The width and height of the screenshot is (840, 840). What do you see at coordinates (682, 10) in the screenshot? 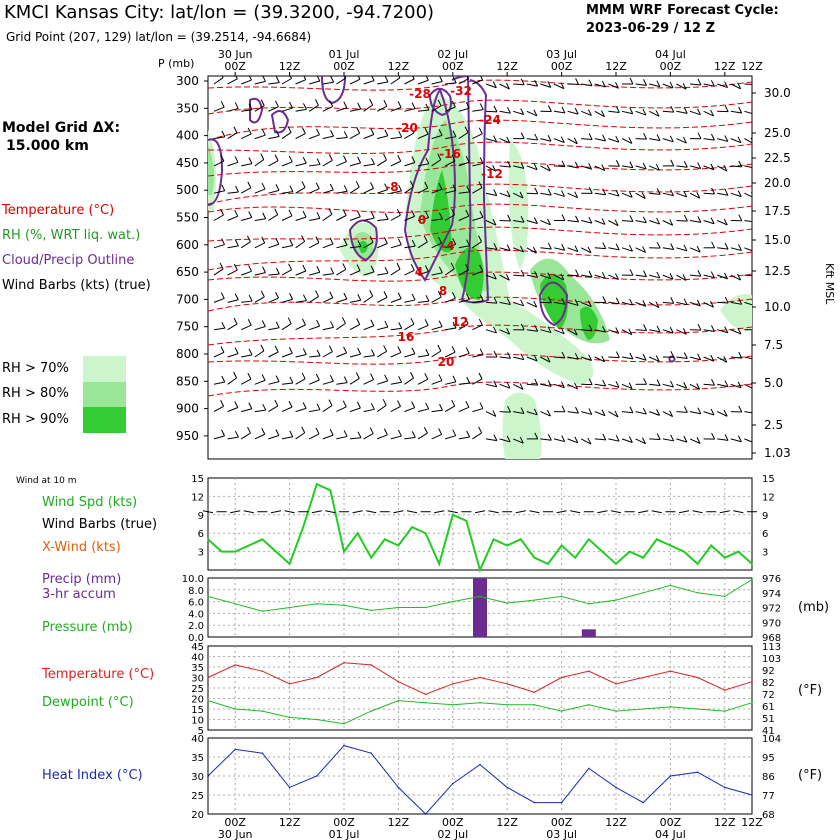
I see `forecast-cycle-title: MMM WRF Forecast Cycle:` at bounding box center [682, 10].